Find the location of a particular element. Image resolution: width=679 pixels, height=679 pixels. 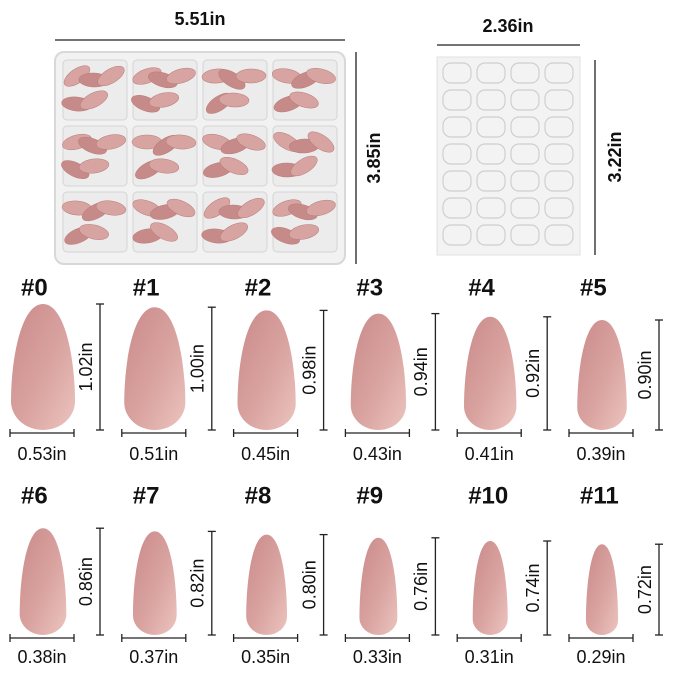

nail-size: #9 is located at coordinates (369, 495).